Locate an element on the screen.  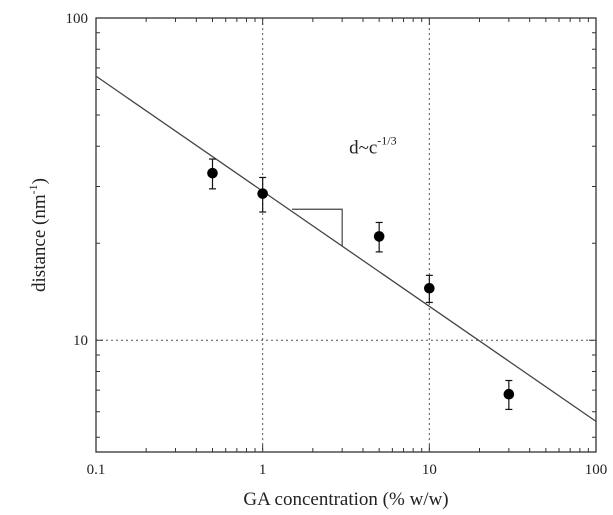
y-tick-label: 10 is located at coordinates (80, 341).